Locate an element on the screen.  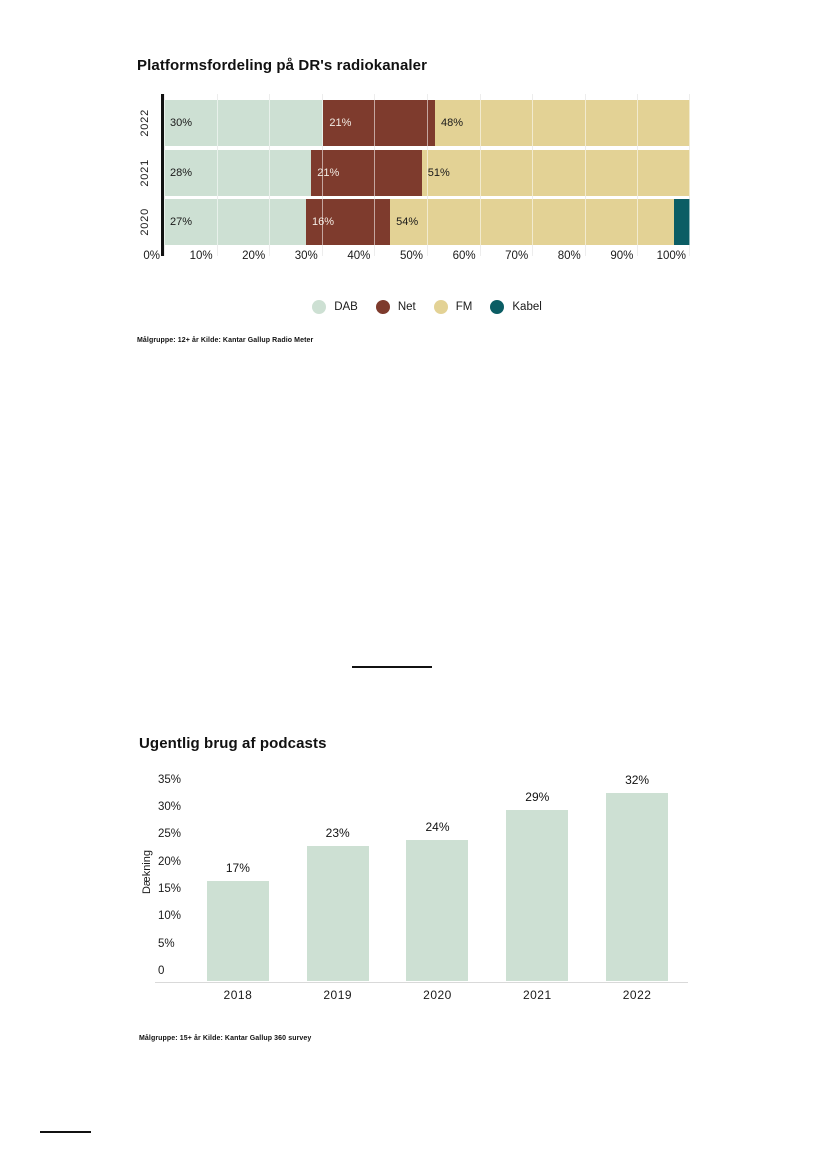
chart2-bars: 17% 23% 24% 29% 32% is located at coordinates (437, 877).